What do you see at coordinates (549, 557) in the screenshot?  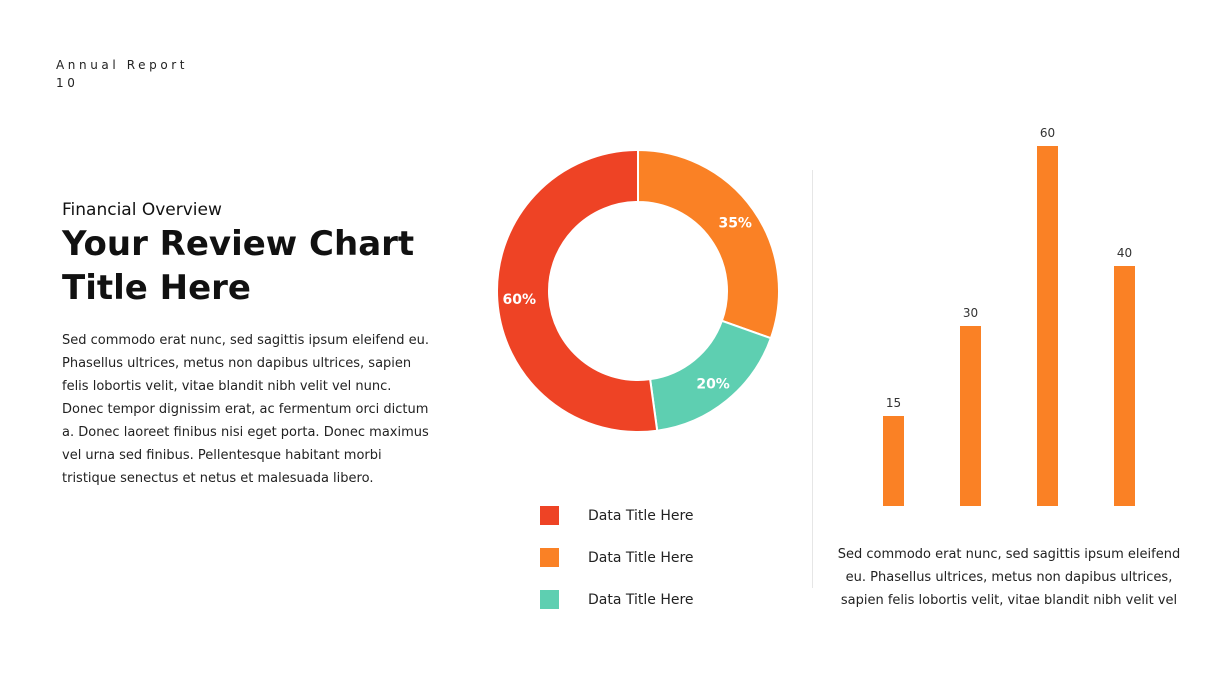 I see `legend-swatch-orange` at bounding box center [549, 557].